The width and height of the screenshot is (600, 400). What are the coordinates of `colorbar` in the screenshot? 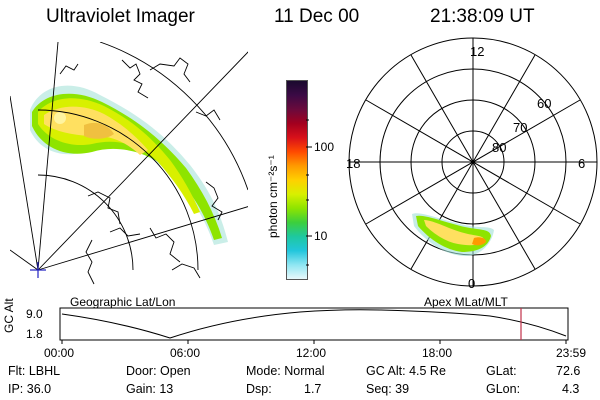 It's located at (297, 180).